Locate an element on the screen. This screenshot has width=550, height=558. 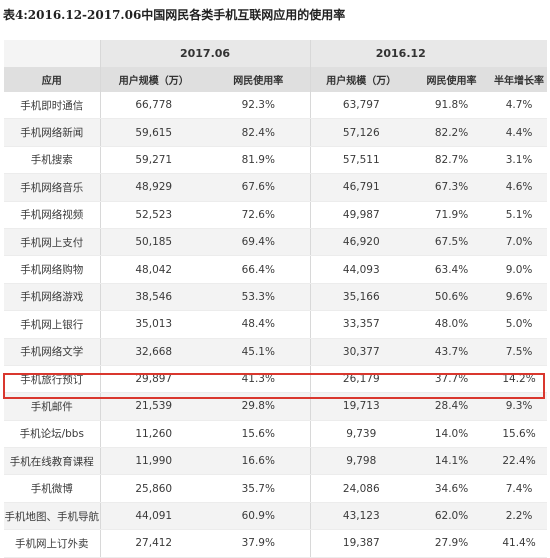
cell-users-2017: 66,778 is located at coordinates (153, 106).